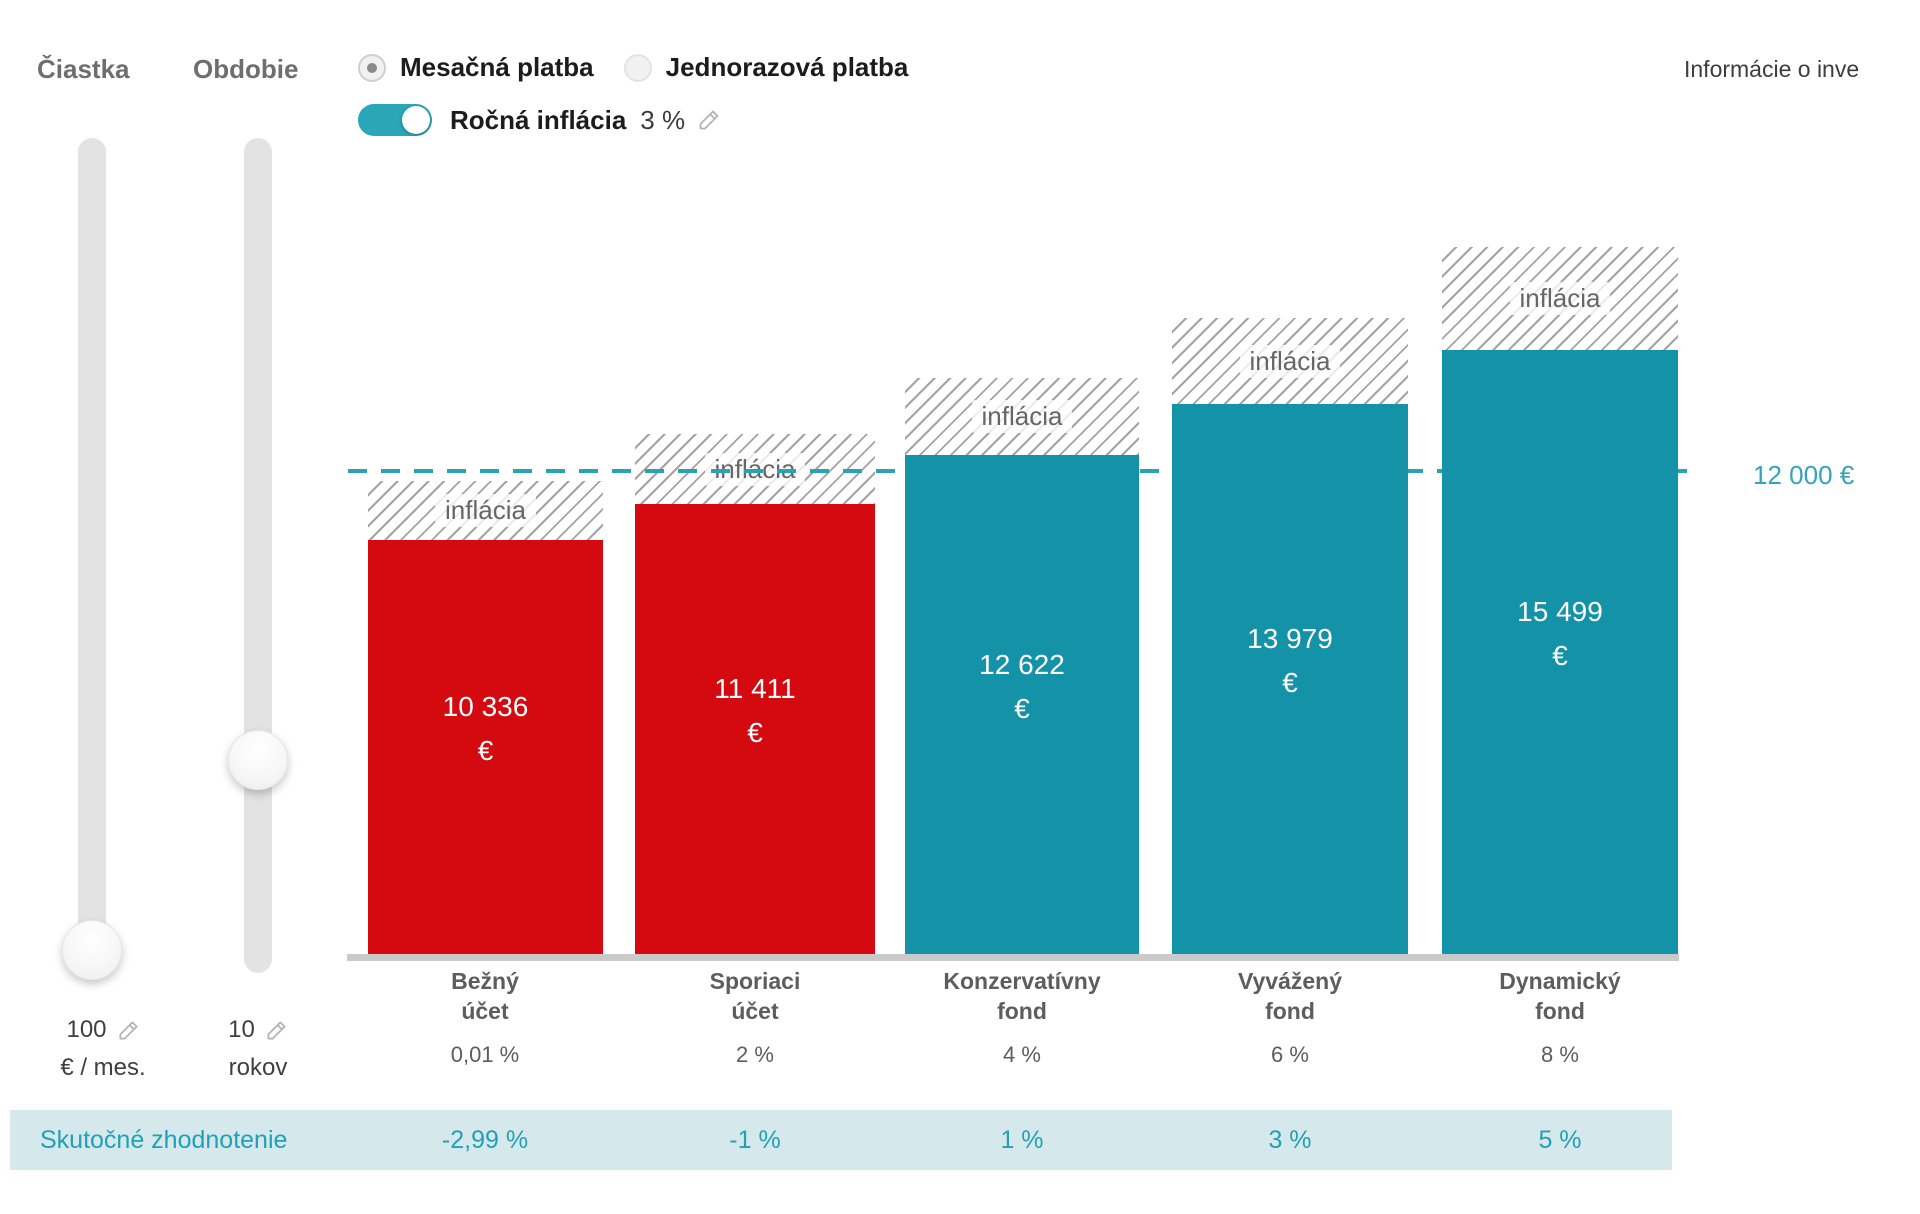 Image resolution: width=1920 pixels, height=1214 pixels. I want to click on category-label: Konzervatívny fond 4 %, so click(1022, 1017).